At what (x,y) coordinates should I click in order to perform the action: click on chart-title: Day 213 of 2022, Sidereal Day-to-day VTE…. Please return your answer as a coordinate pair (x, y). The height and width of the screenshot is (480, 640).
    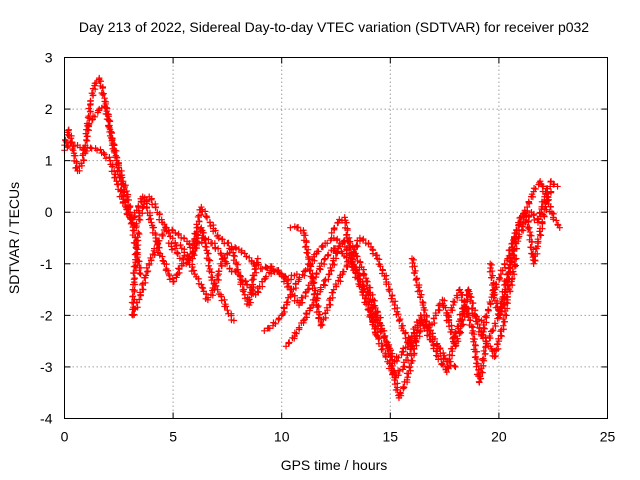
    Looking at the image, I should click on (334, 27).